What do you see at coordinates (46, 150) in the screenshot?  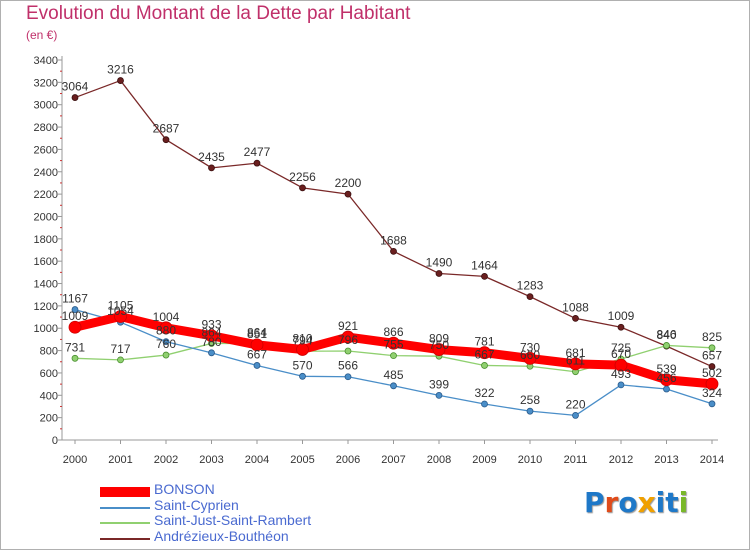 I see `y-tick-label: 2600` at bounding box center [46, 150].